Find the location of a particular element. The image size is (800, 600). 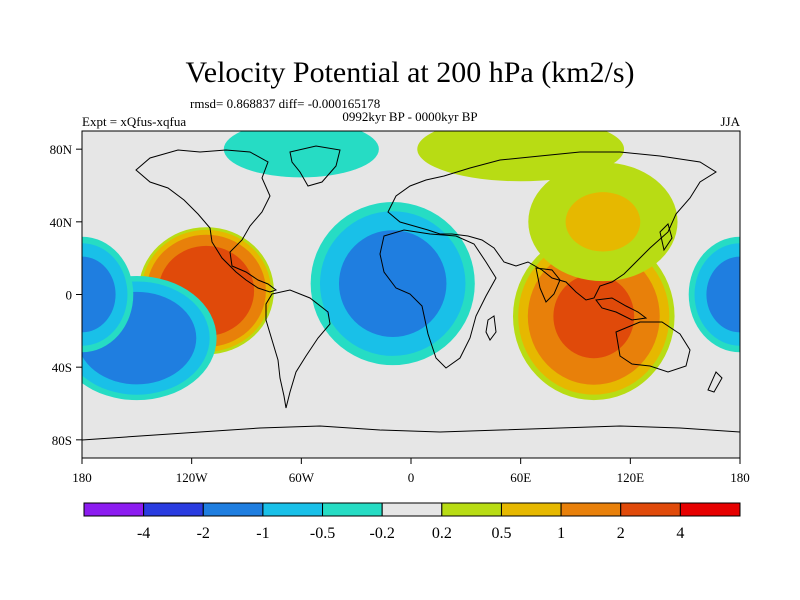

coastline-antarctica is located at coordinates (411, 433).